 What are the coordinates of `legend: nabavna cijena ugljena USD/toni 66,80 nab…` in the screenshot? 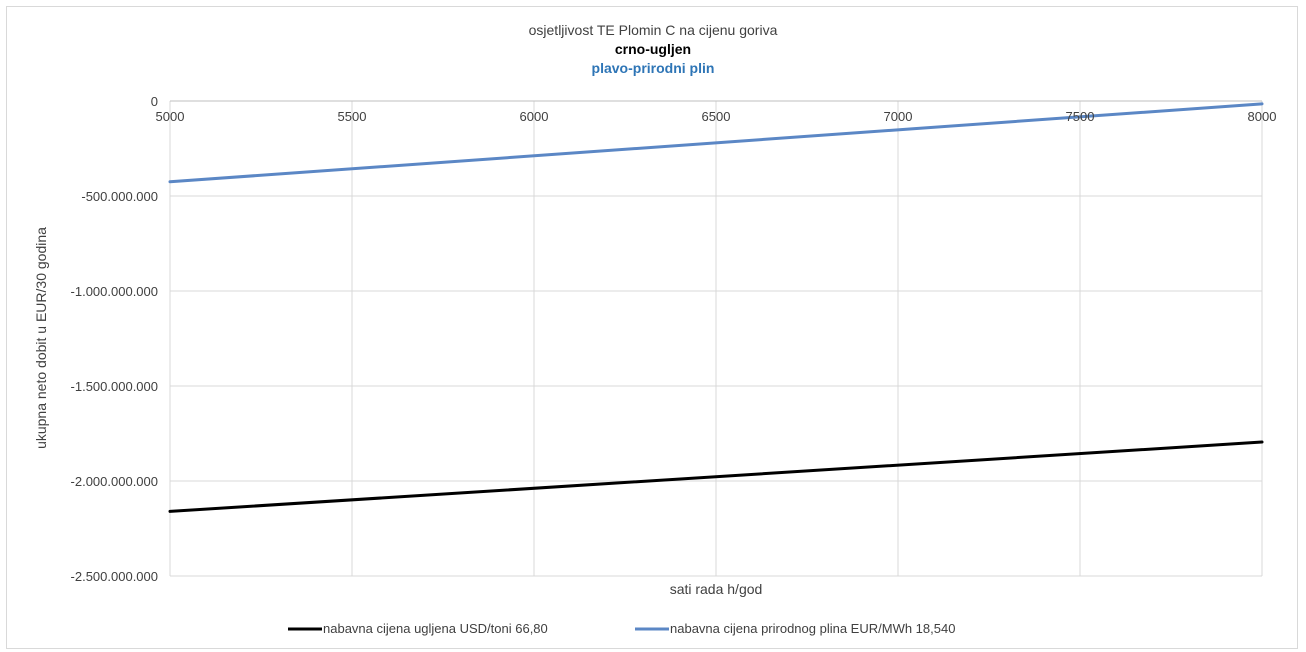 It's located at (621, 628).